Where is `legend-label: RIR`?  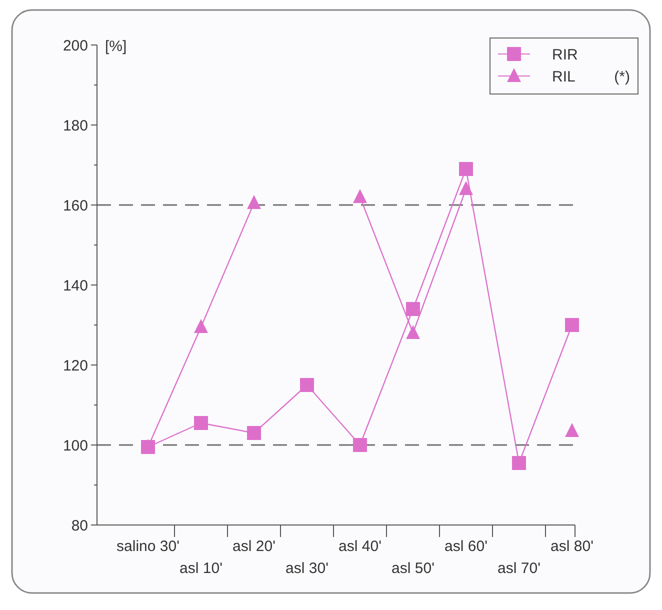 legend-label: RIR is located at coordinates (565, 55).